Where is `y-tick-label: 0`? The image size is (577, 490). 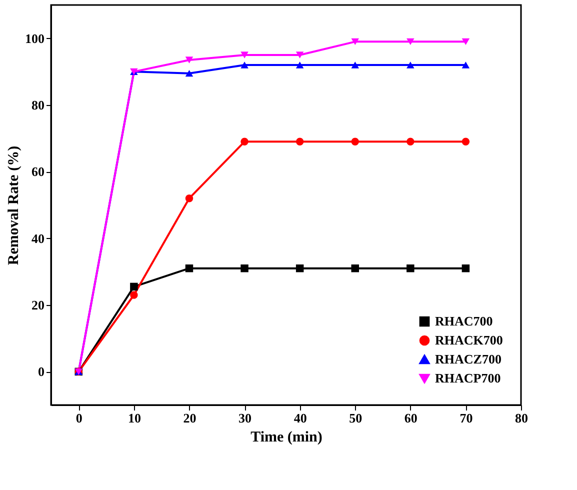
y-tick-label: 0 is located at coordinates (41, 372).